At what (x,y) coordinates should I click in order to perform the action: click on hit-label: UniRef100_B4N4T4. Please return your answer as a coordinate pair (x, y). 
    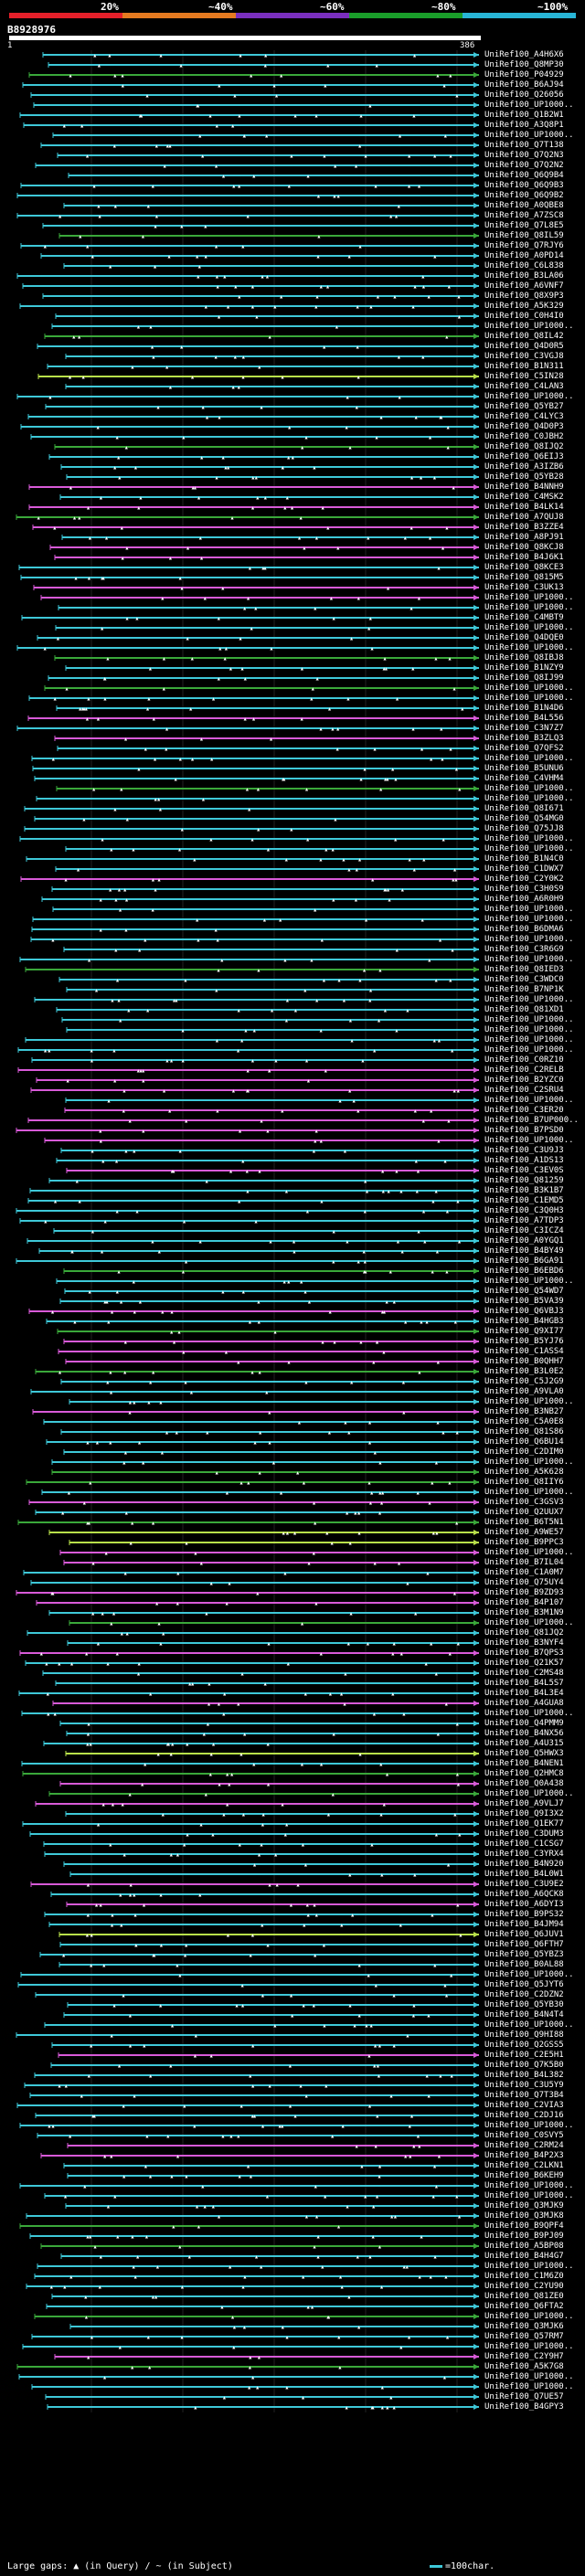
    Looking at the image, I should click on (524, 2014).